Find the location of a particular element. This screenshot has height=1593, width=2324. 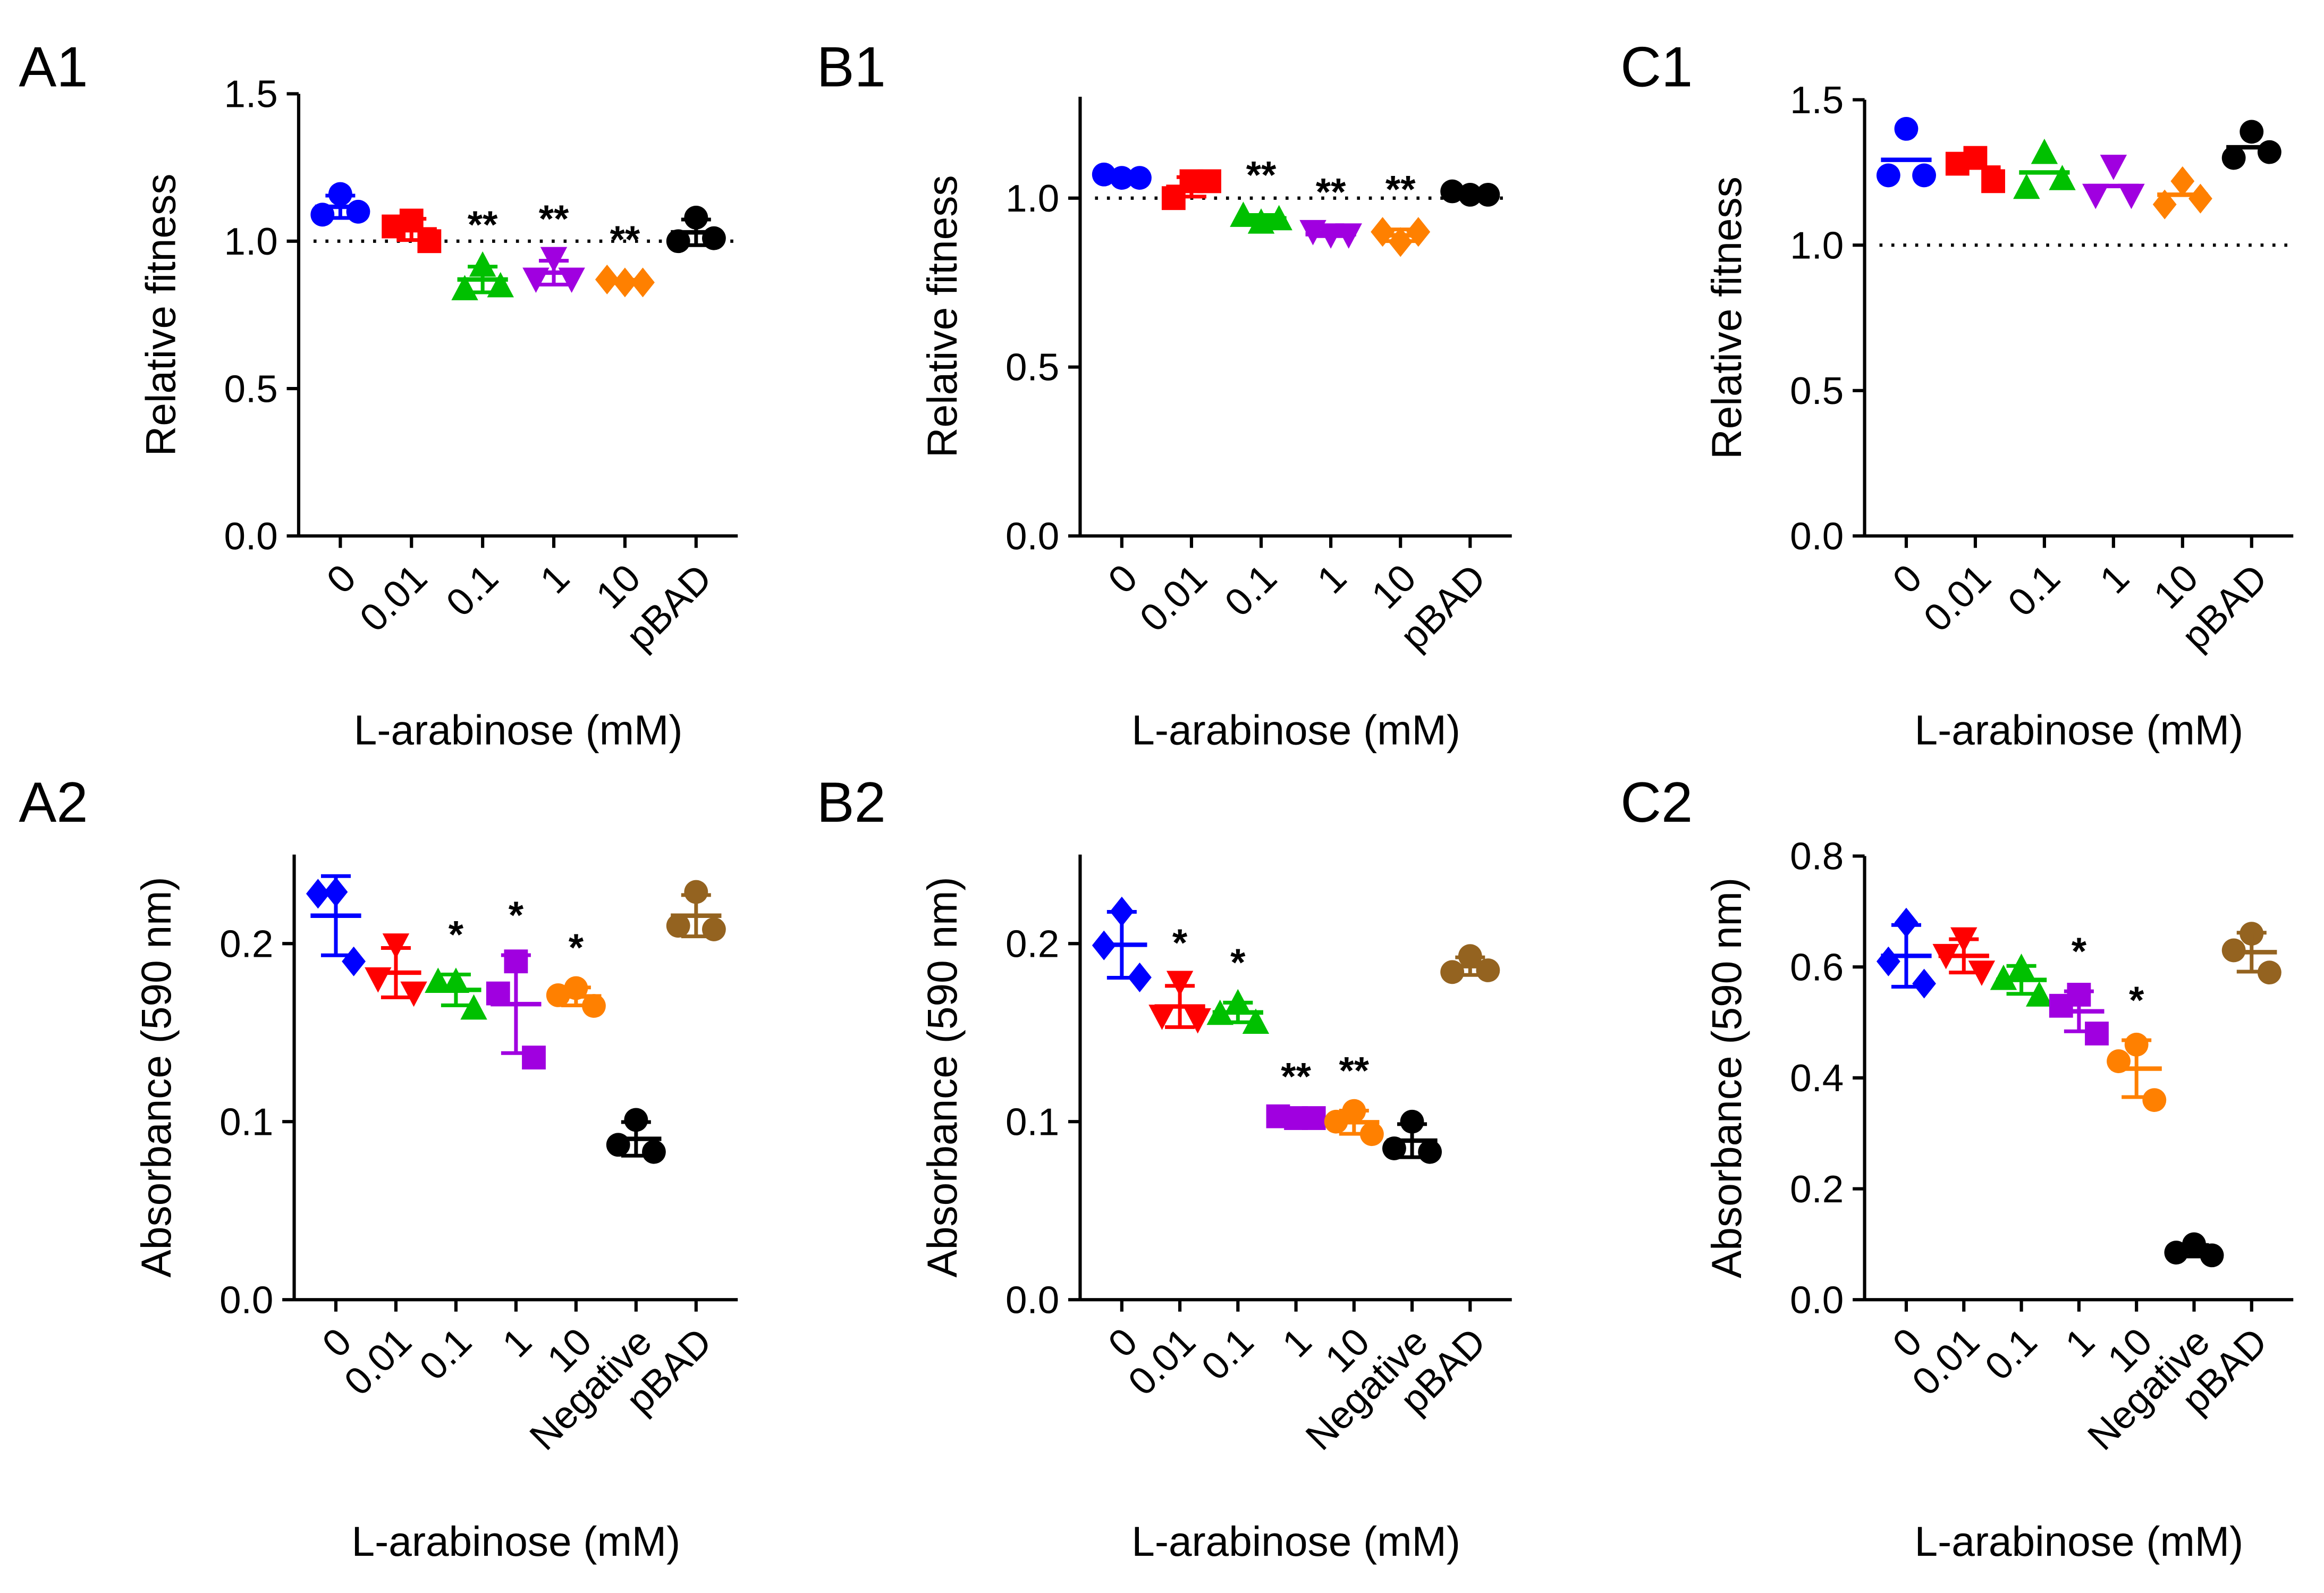

series-0-1: ** is located at coordinates (482, 252).